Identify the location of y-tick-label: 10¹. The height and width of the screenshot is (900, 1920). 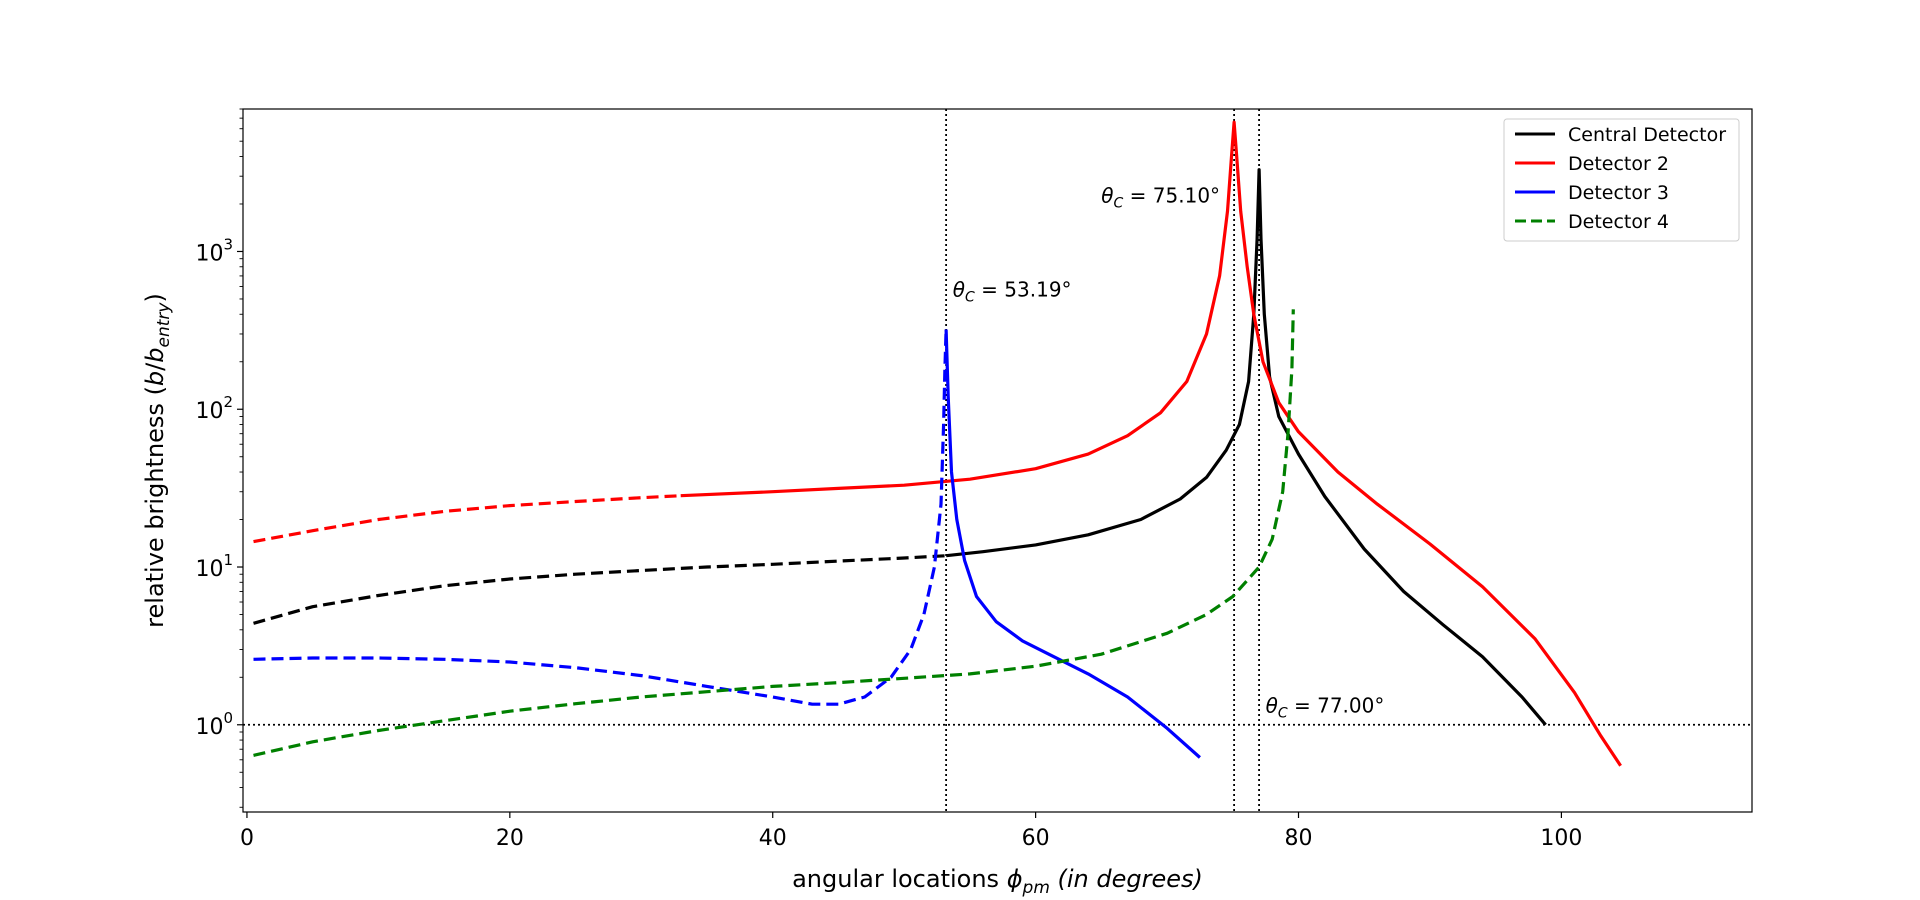
(214, 566).